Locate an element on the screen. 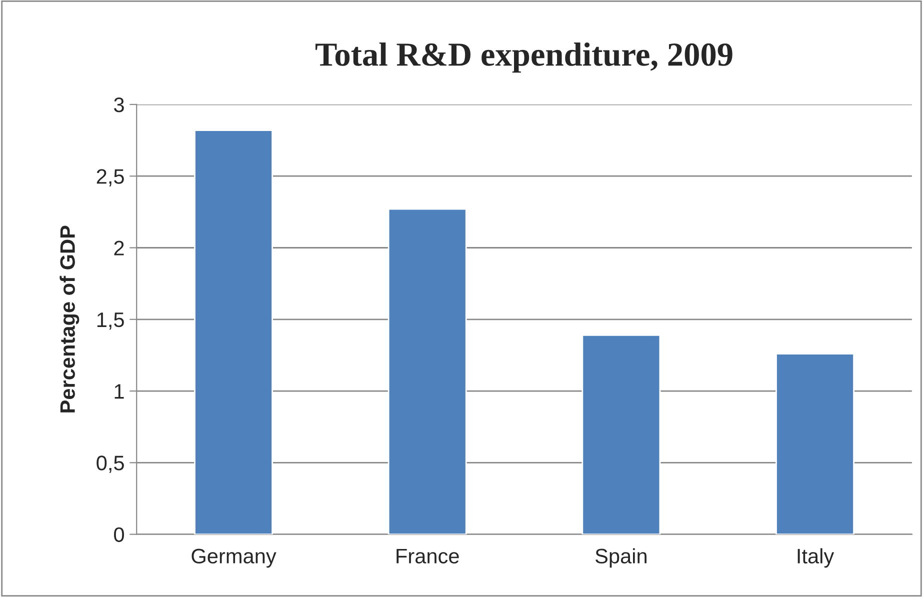 Image resolution: width=923 pixels, height=597 pixels. y-tick-label: 0,5 is located at coordinates (110, 464).